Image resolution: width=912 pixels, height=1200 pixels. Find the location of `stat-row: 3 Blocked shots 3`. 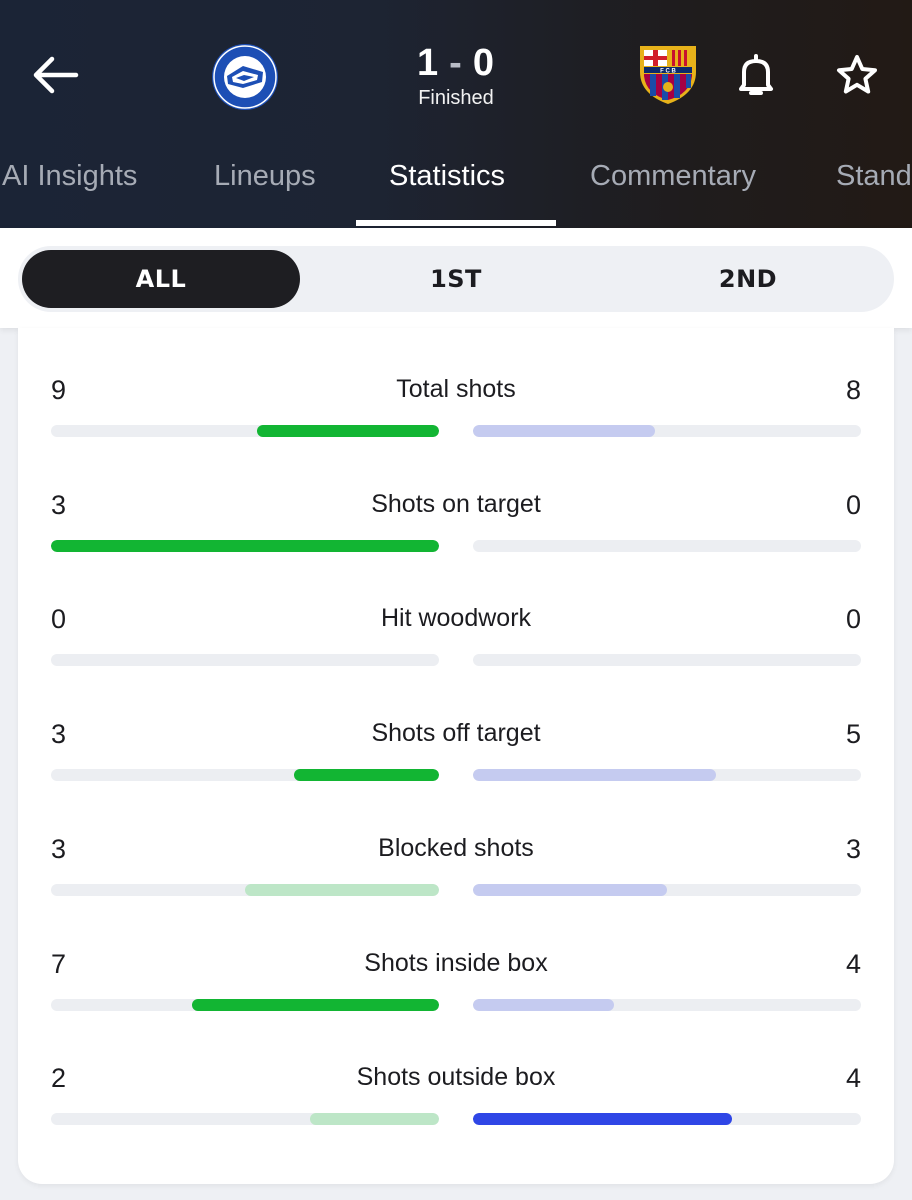

stat-row: 3 Blocked shots 3 is located at coordinates (456, 879).